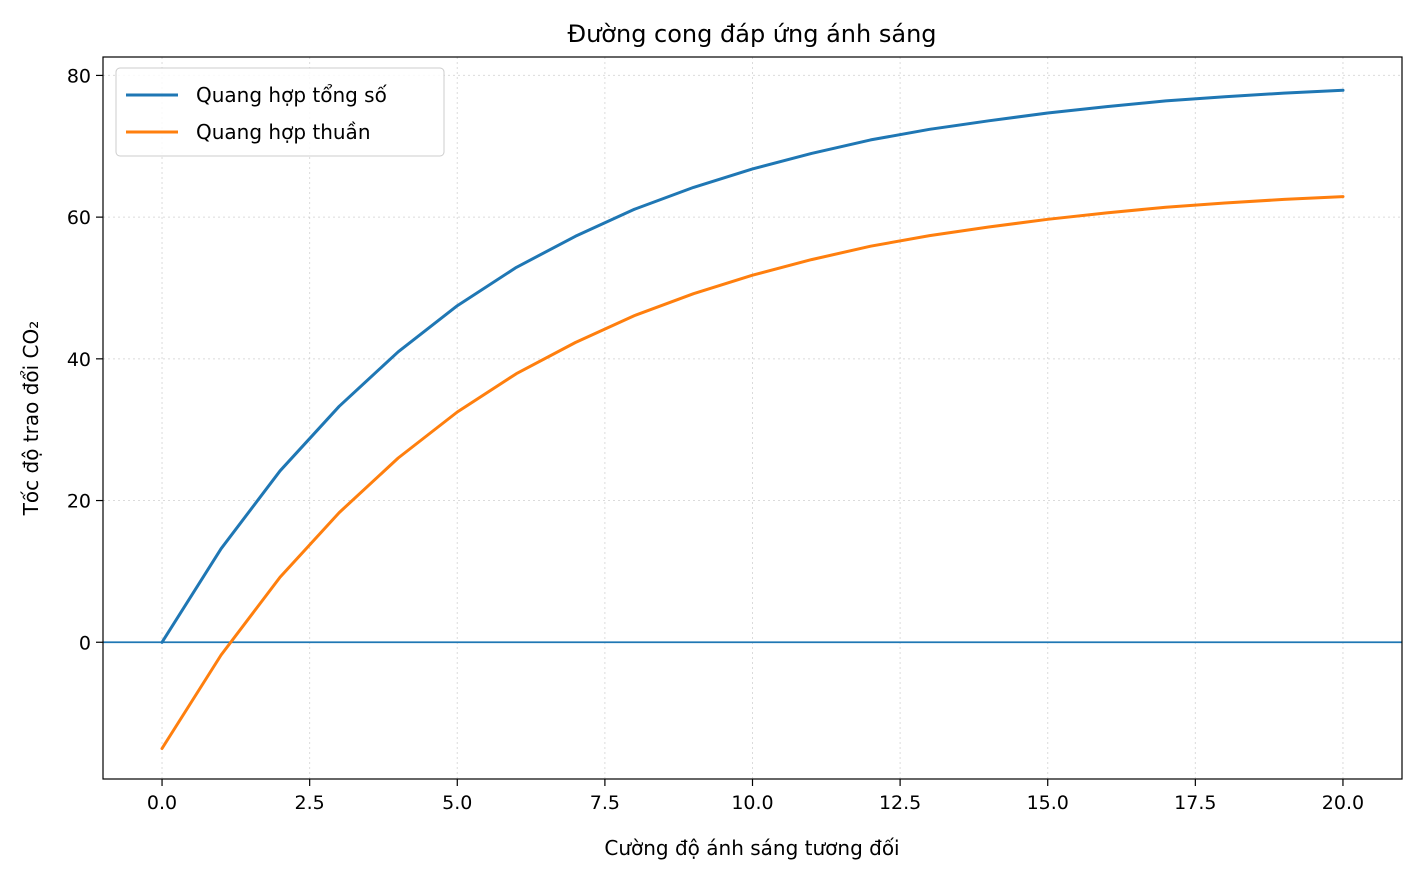 Image resolution: width=1420 pixels, height=877 pixels. I want to click on x-tick-label: 7.5, so click(605, 803).